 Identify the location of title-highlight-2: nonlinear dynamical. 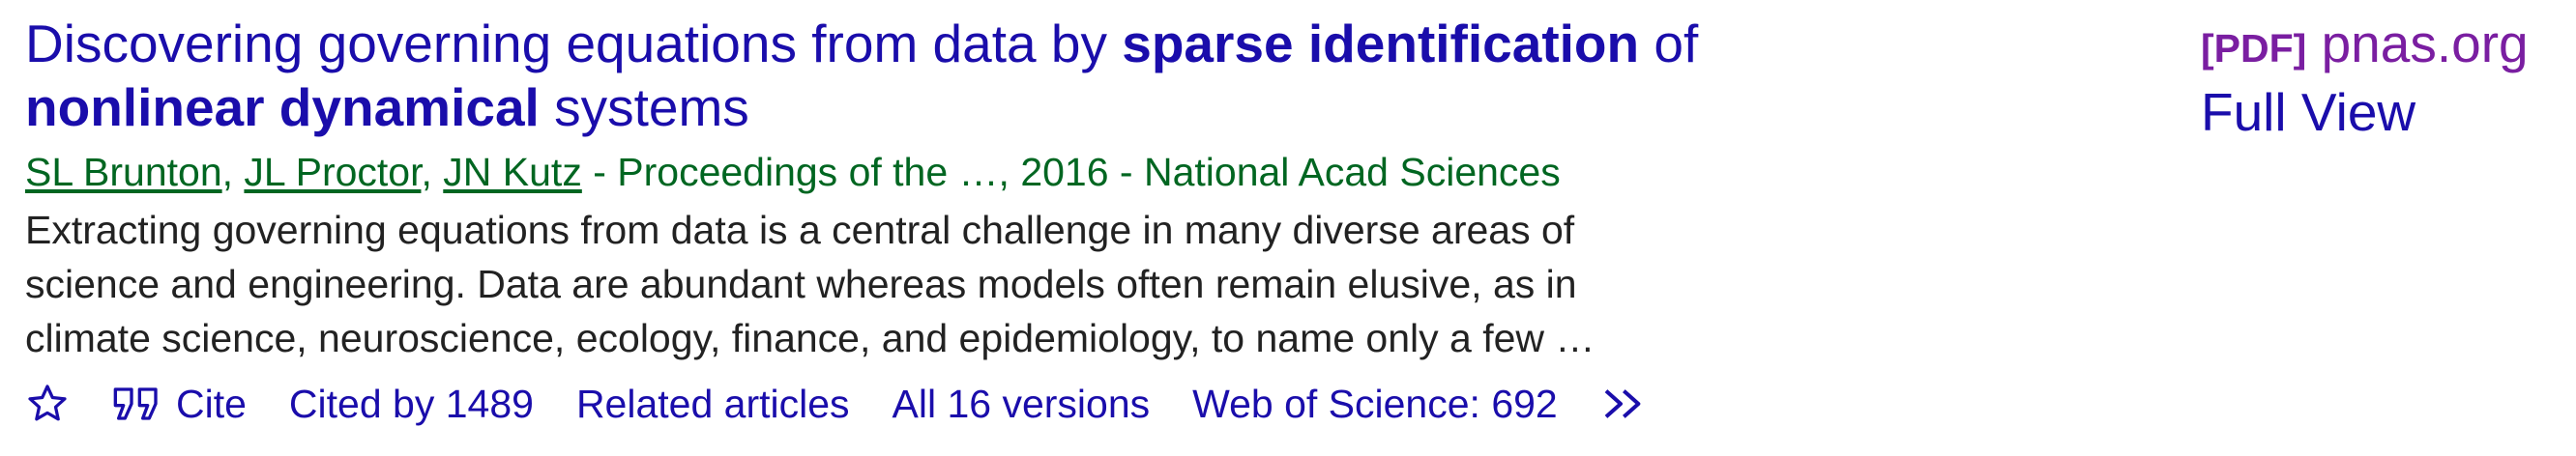
(282, 107).